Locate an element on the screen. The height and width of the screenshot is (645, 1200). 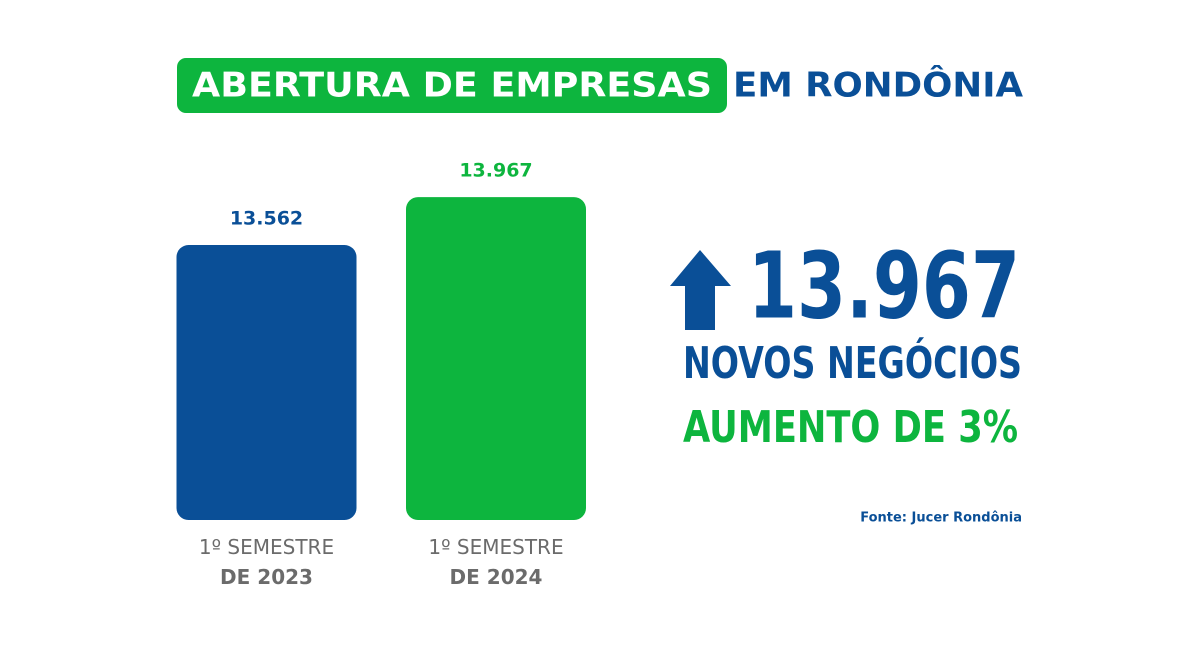
highlight-caption: NOVOS NEGÓCIOS is located at coordinates (852, 362).